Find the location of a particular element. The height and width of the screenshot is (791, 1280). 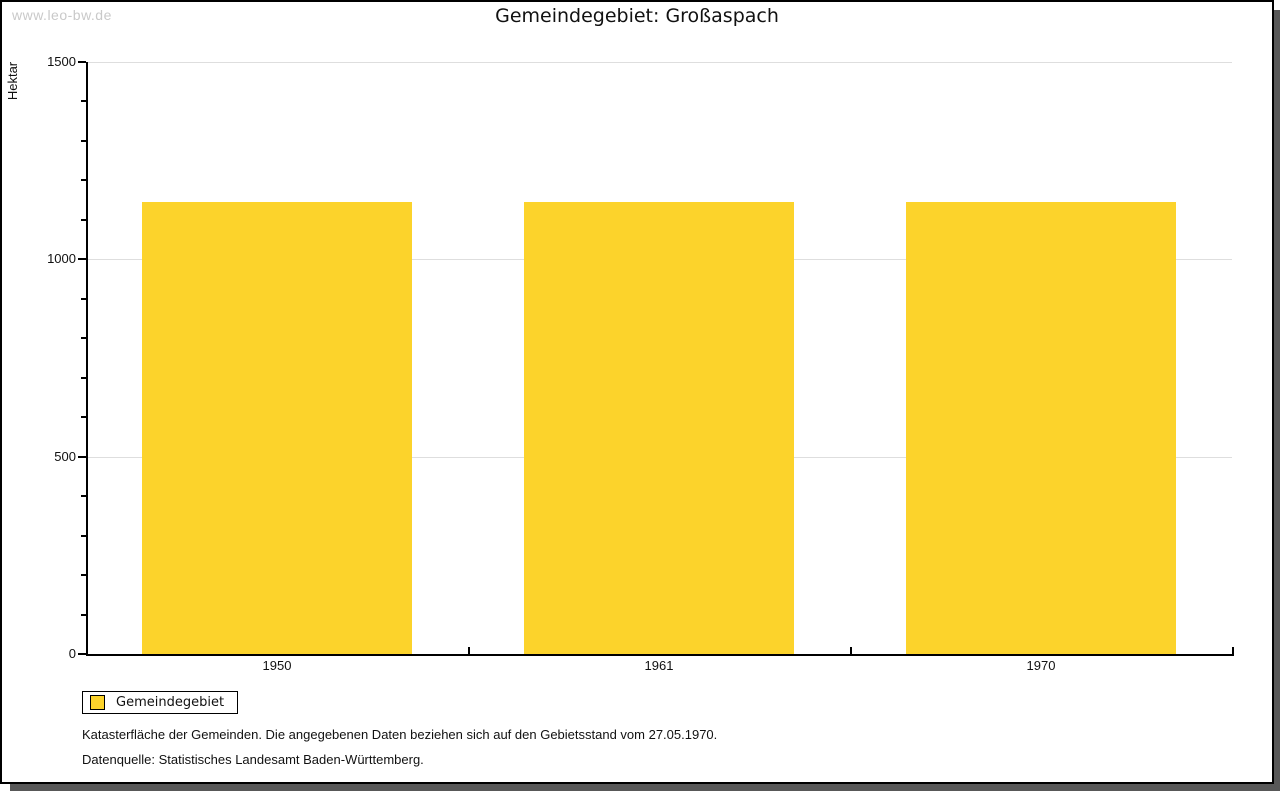

legend-color-swatch is located at coordinates (97, 702).